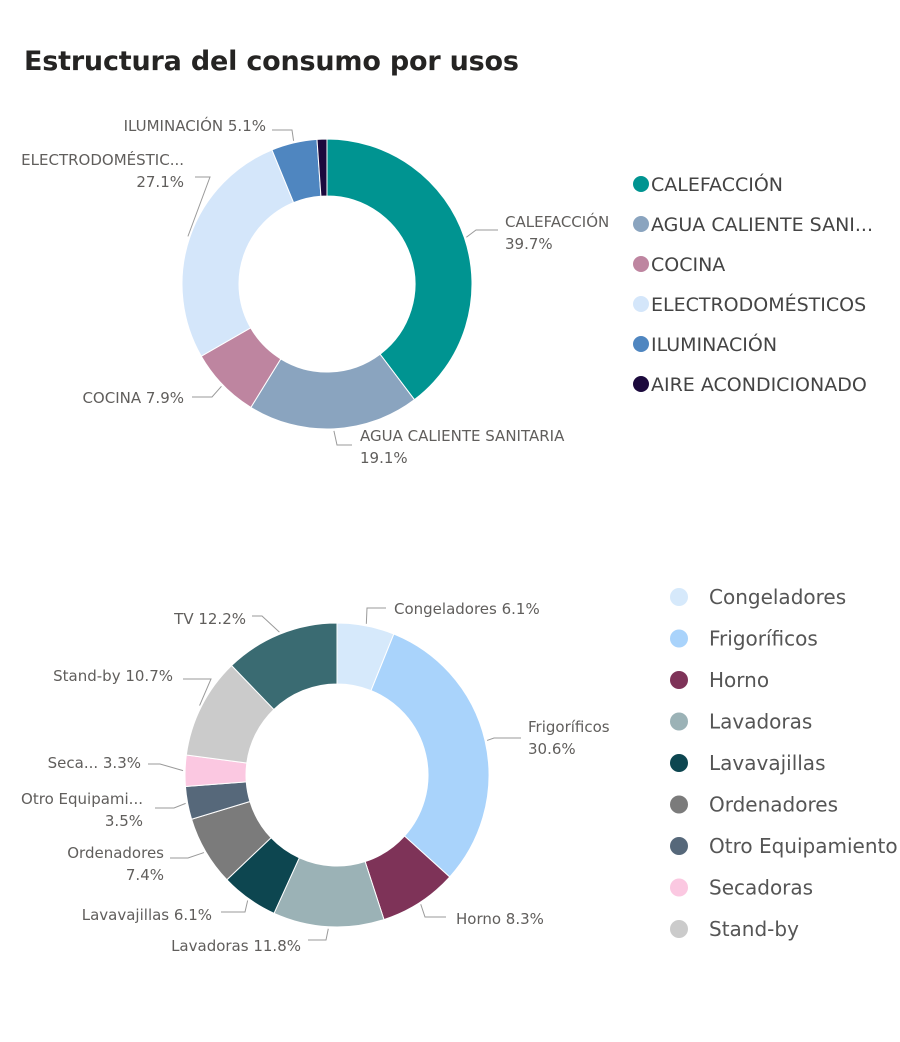 Image resolution: width=900 pixels, height=1042 pixels. I want to click on legend-item-ordenadores: Ordenadores, so click(754, 805).